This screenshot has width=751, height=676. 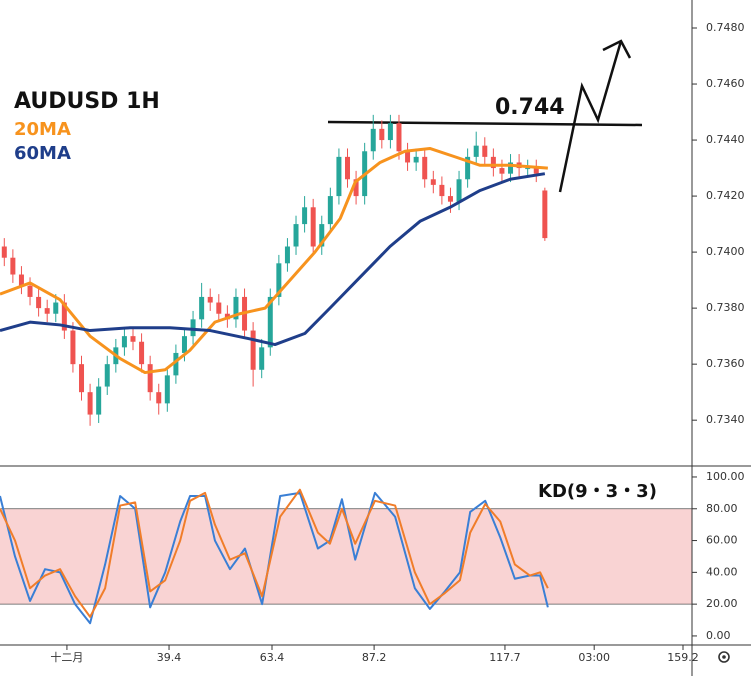 I want to click on settings-icon, so click(x=724, y=657).